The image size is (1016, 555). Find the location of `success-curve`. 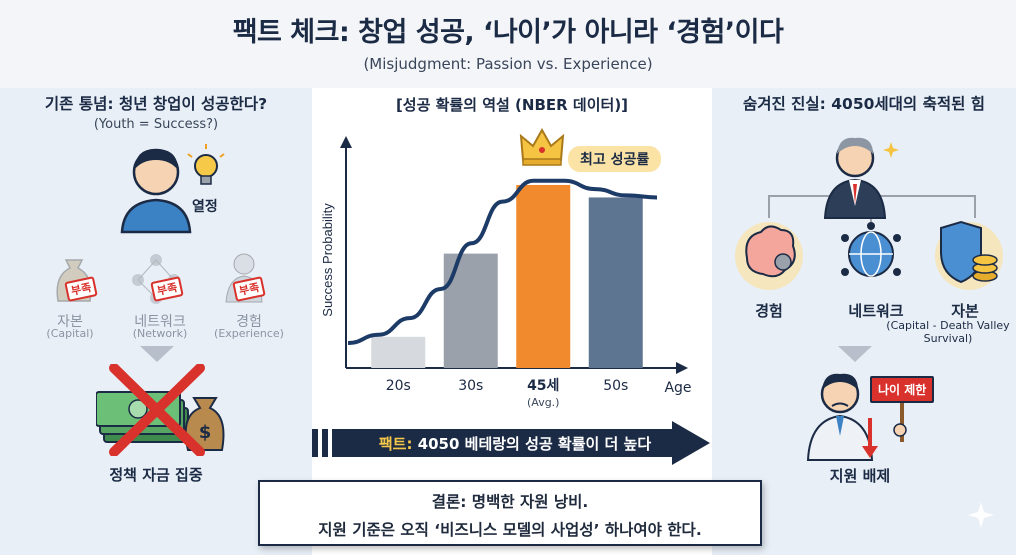

success-curve is located at coordinates (502, 262).